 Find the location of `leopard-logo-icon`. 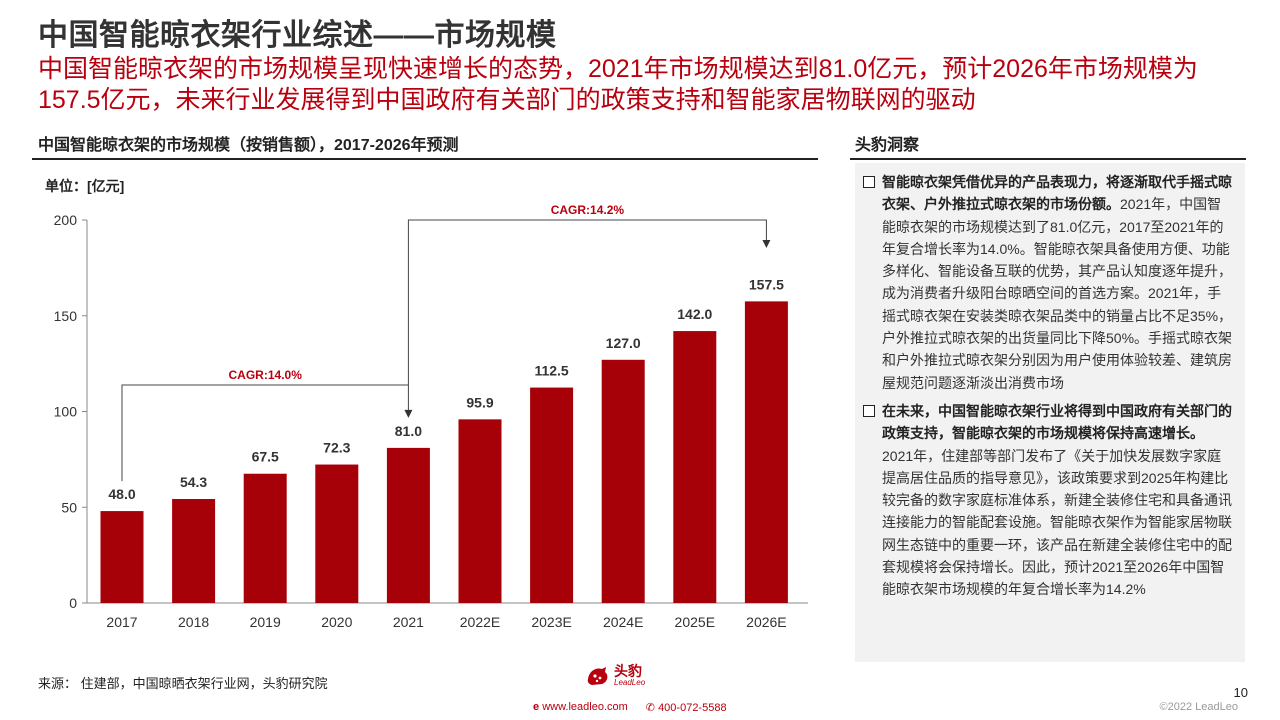

leopard-logo-icon is located at coordinates (597, 675).